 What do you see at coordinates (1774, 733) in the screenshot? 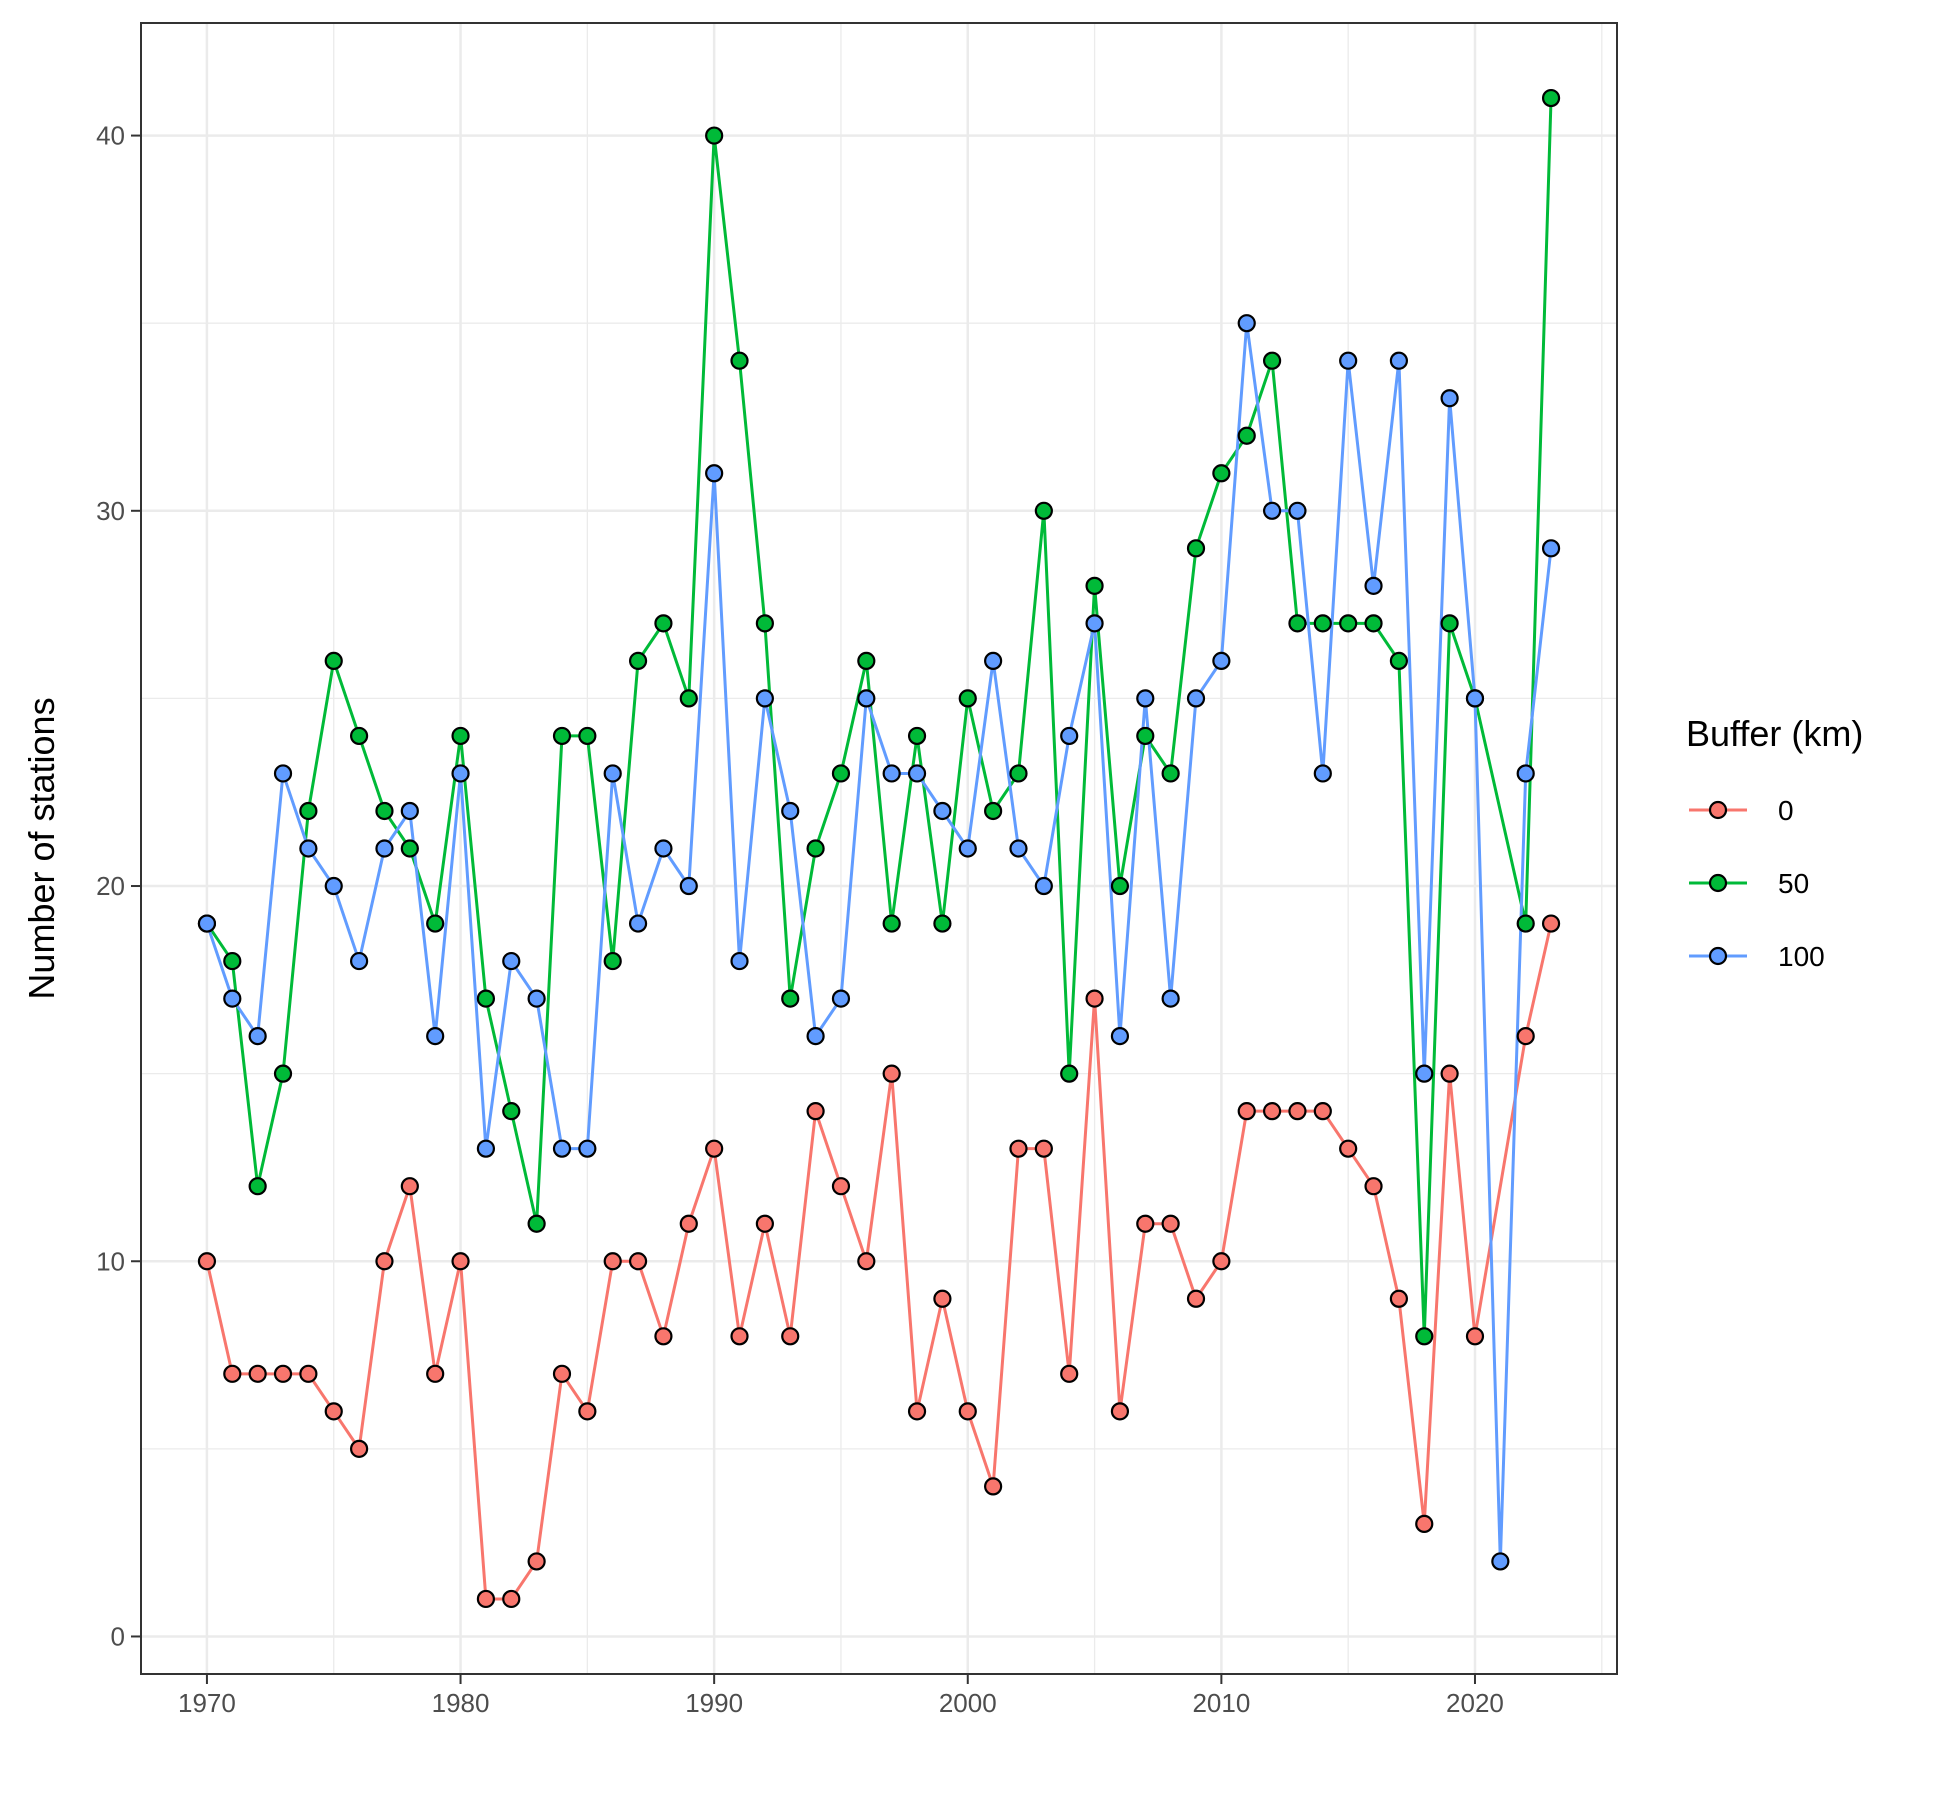
I see `legend-title: Buffer (km)` at bounding box center [1774, 733].